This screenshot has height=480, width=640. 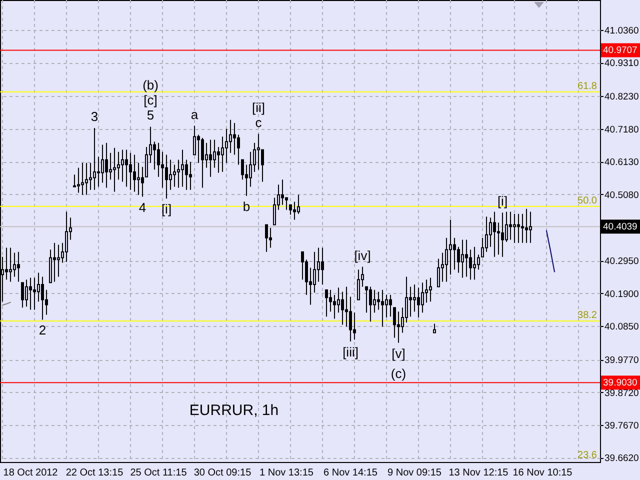 What do you see at coordinates (588, 455) in the screenshot?
I see `annotation: 23.6` at bounding box center [588, 455].